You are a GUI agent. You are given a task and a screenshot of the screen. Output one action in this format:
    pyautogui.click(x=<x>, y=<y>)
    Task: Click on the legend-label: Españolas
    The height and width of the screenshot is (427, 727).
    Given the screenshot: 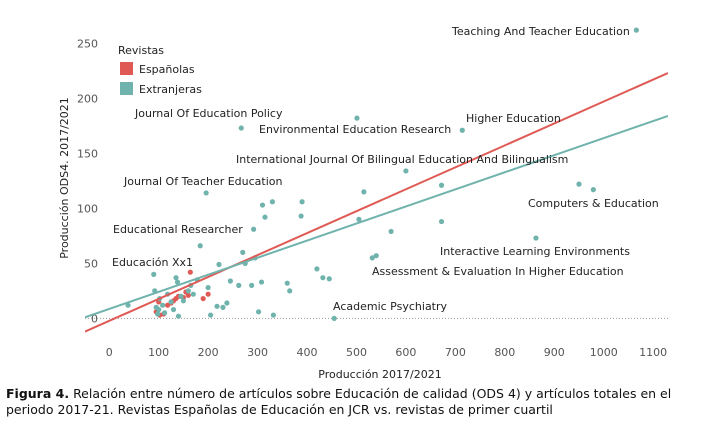 What is the action you would take?
    pyautogui.click(x=167, y=69)
    